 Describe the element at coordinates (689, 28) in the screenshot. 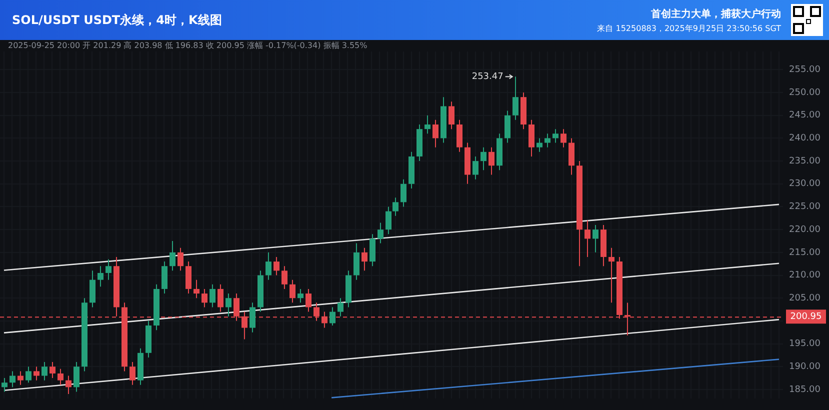

I see `text: 来自 15250883，2025年9月25日 23:50:56 SGT` at that location.